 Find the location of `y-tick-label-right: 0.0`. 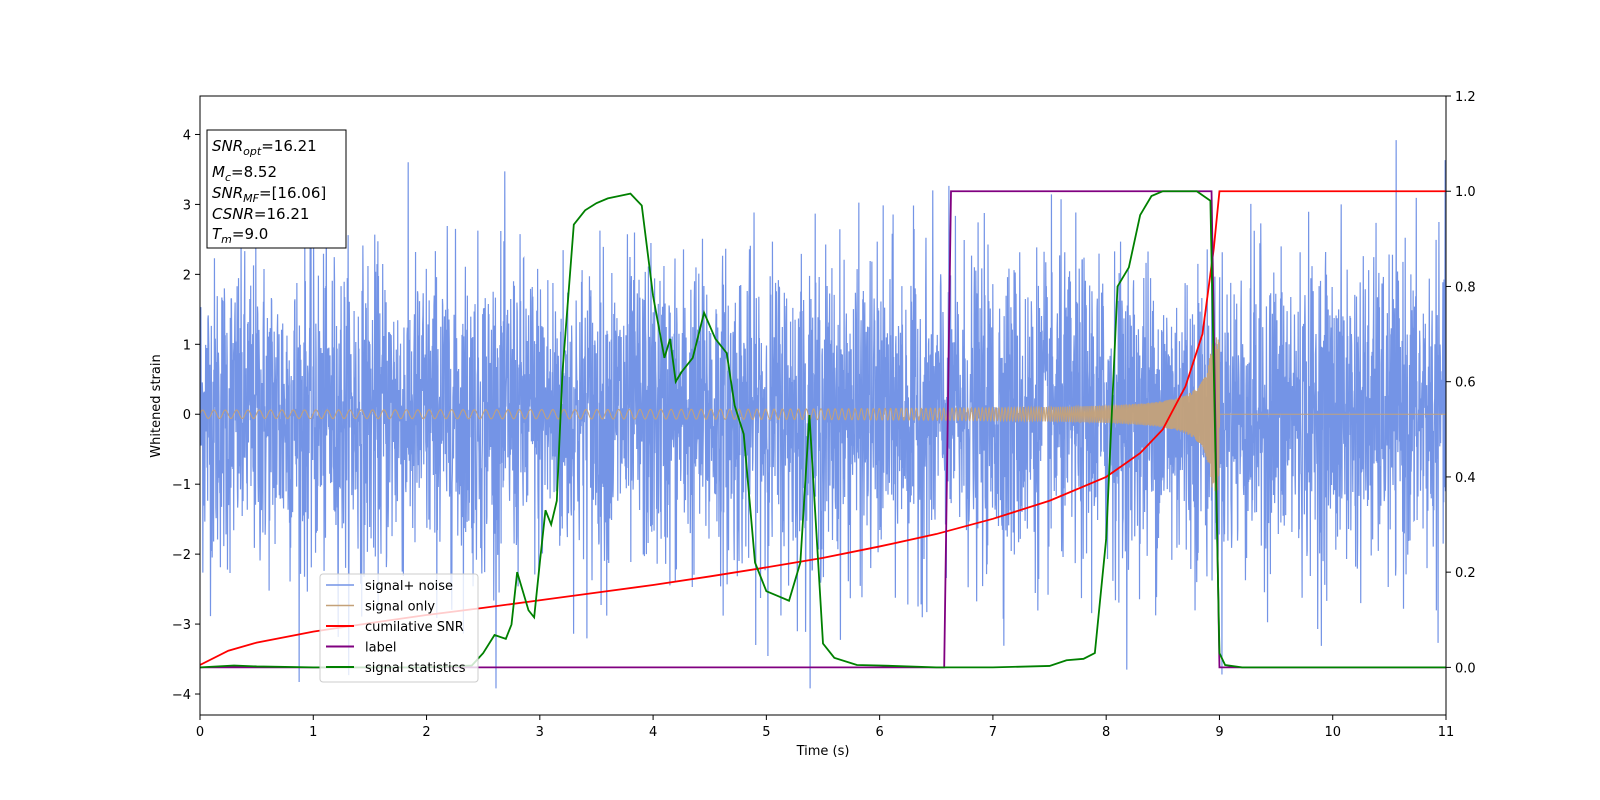

y-tick-label-right: 0.0 is located at coordinates (1465, 668).